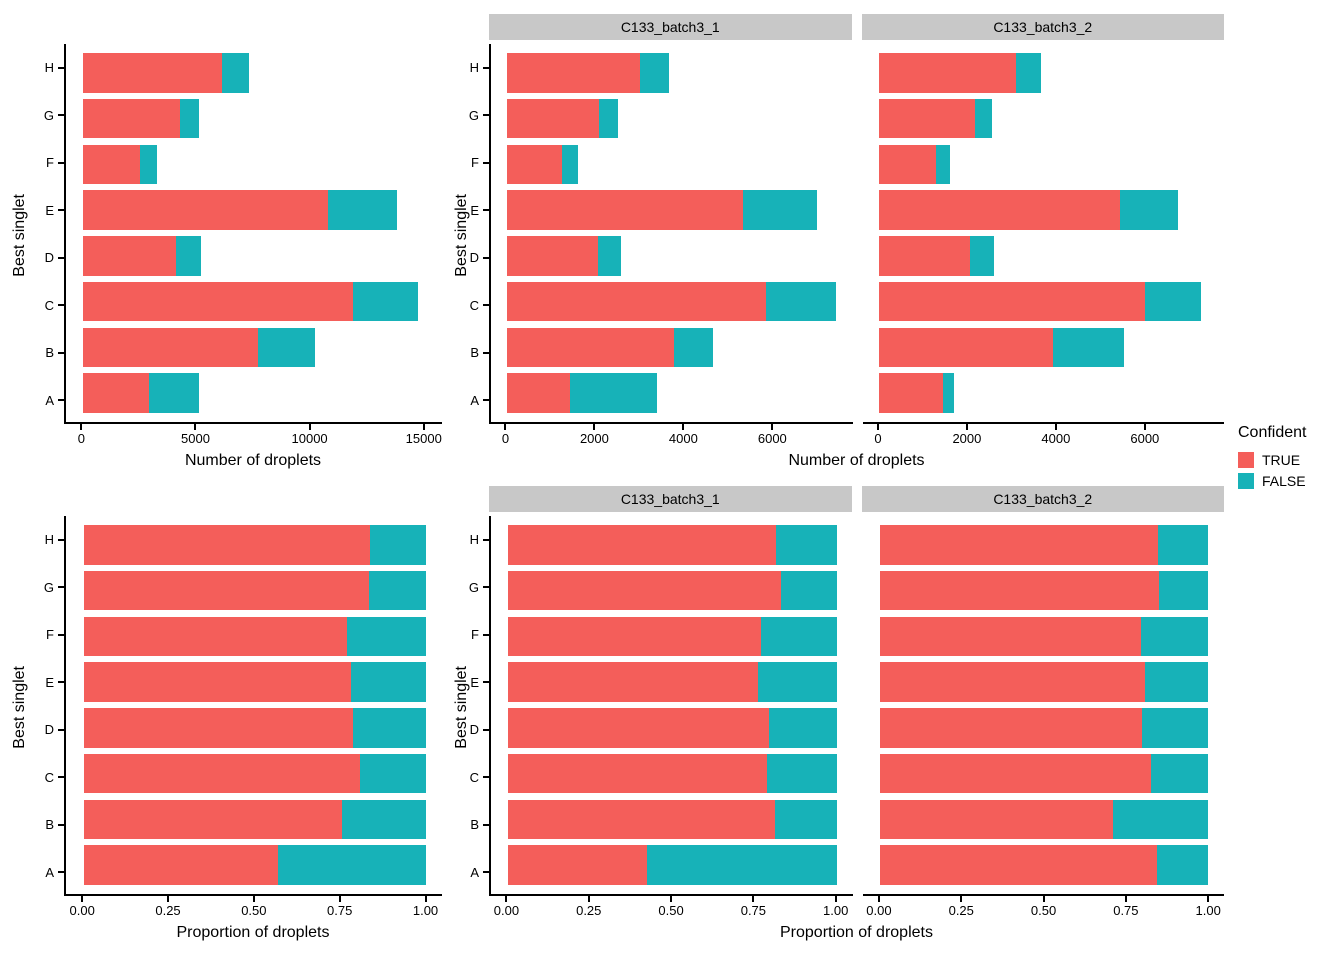  What do you see at coordinates (856, 460) in the screenshot?
I see `x-axis-title: Number of droplets` at bounding box center [856, 460].